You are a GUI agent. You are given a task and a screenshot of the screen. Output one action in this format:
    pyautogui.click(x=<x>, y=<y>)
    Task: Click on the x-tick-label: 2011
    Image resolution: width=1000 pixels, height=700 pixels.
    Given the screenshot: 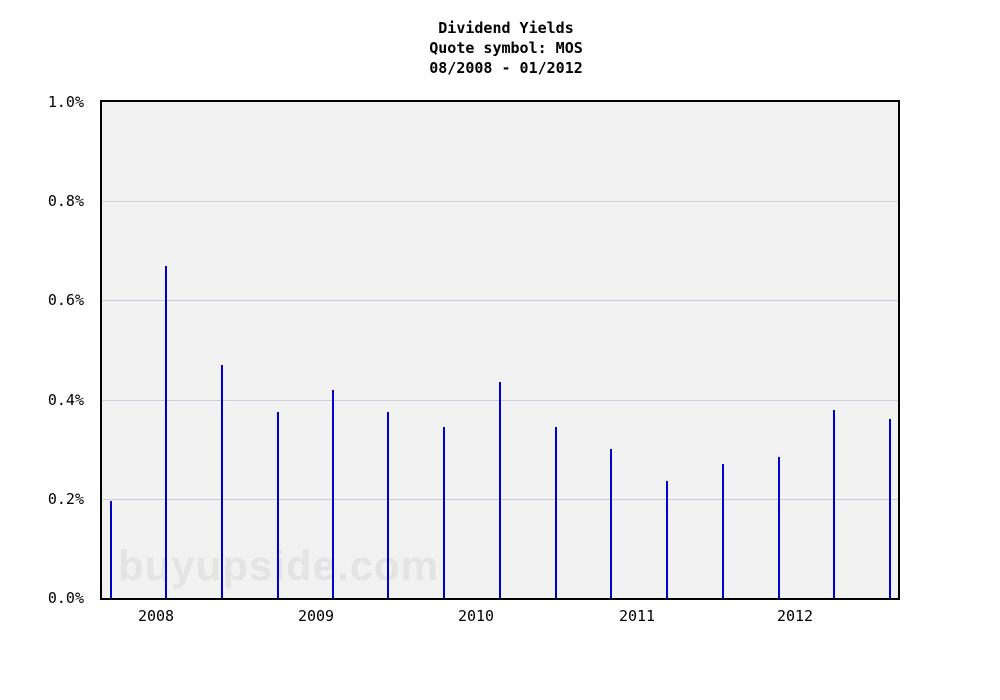 What is the action you would take?
    pyautogui.click(x=637, y=616)
    